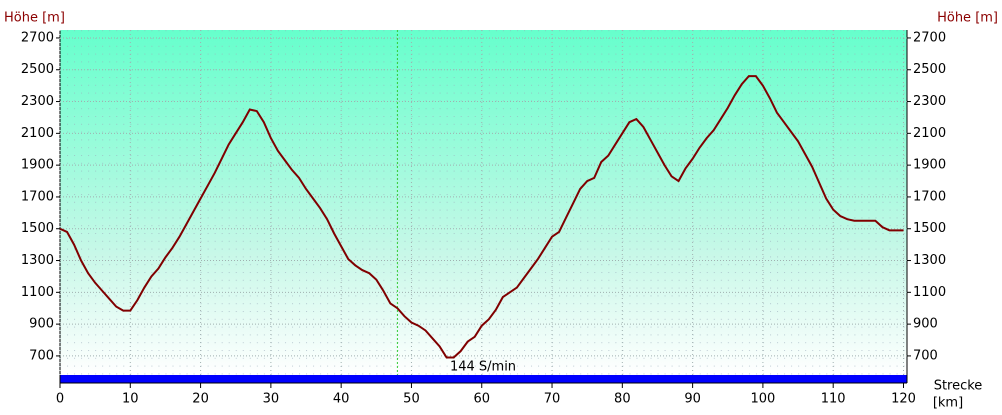 This screenshot has width=1002, height=415. Describe the element at coordinates (833, 399) in the screenshot. I see `x-tick-label: 110` at that location.